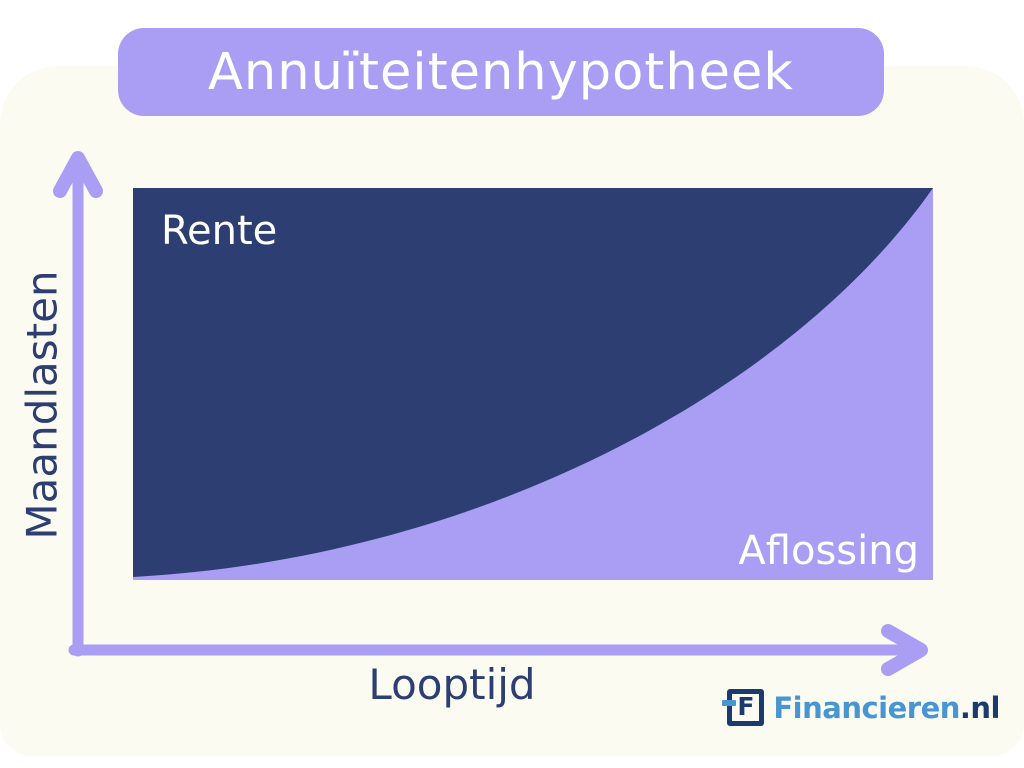  Describe the element at coordinates (828, 551) in the screenshot. I see `aflossing-series-label: Aflossing` at that location.